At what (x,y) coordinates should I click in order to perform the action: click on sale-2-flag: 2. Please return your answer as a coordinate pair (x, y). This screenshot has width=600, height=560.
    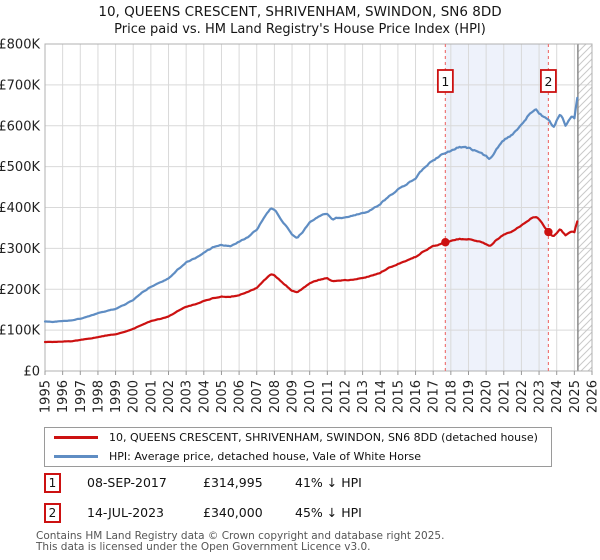
    Looking at the image, I should click on (548, 81).